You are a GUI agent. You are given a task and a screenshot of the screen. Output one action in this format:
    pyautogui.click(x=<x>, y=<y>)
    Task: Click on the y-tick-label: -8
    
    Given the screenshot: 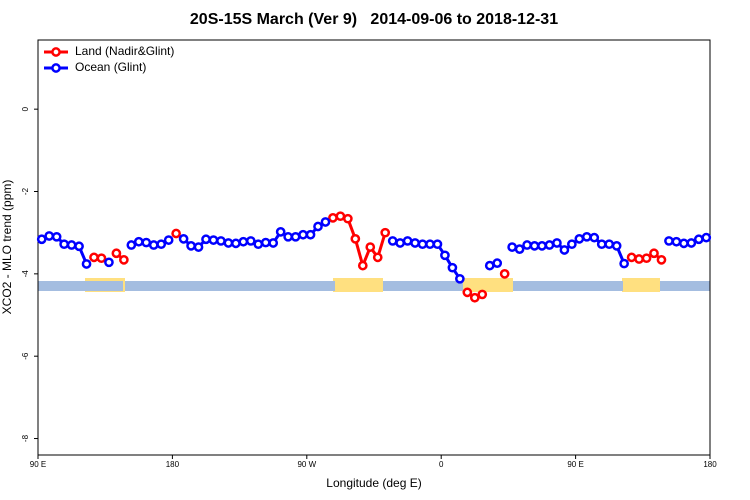 What is the action you would take?
    pyautogui.click(x=25, y=438)
    